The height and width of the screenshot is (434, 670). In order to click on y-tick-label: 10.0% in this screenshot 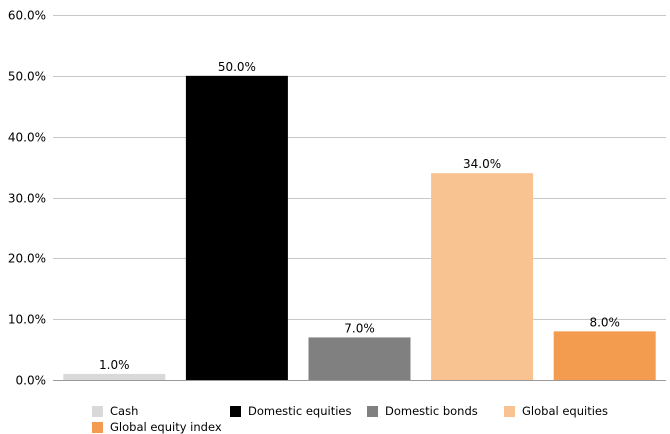, I will do `click(27, 320)`.